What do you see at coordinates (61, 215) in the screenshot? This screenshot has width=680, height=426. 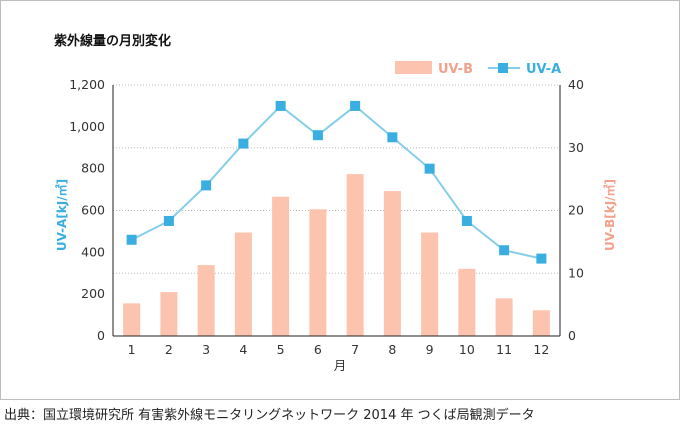 I see `left-axis-title: UV-A[kJ/㎡]` at bounding box center [61, 215].